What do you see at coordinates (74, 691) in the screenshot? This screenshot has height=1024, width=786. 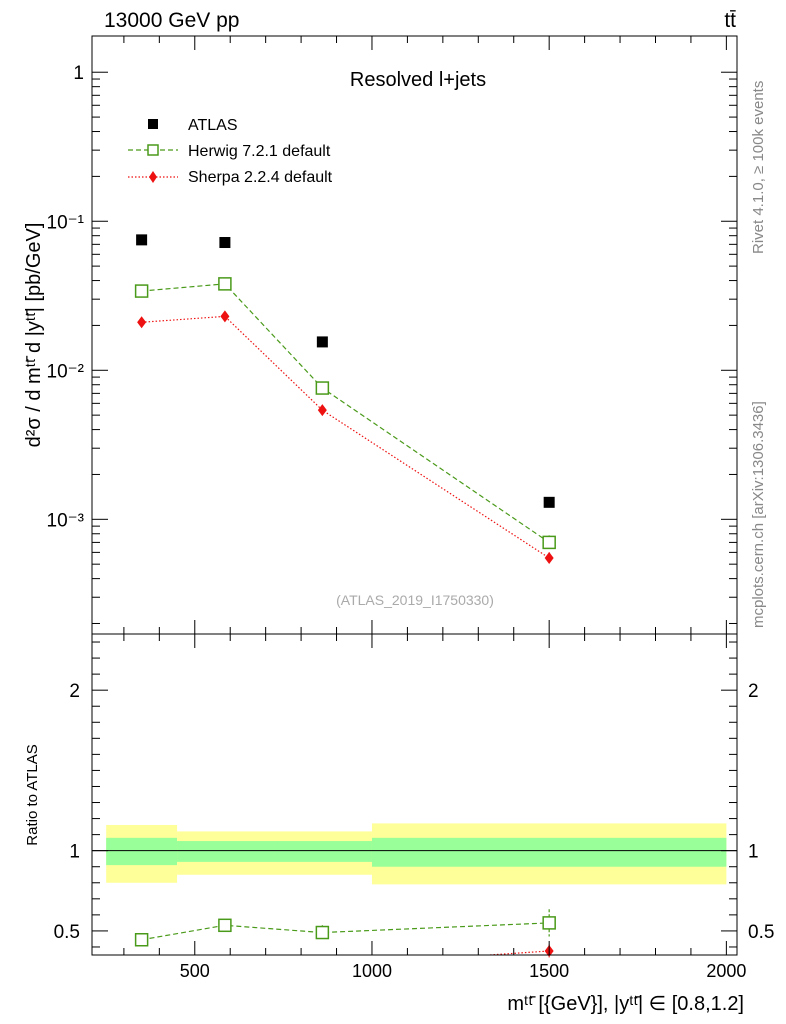 I see `ratio-y-tick-label-left-2: 2` at bounding box center [74, 691].